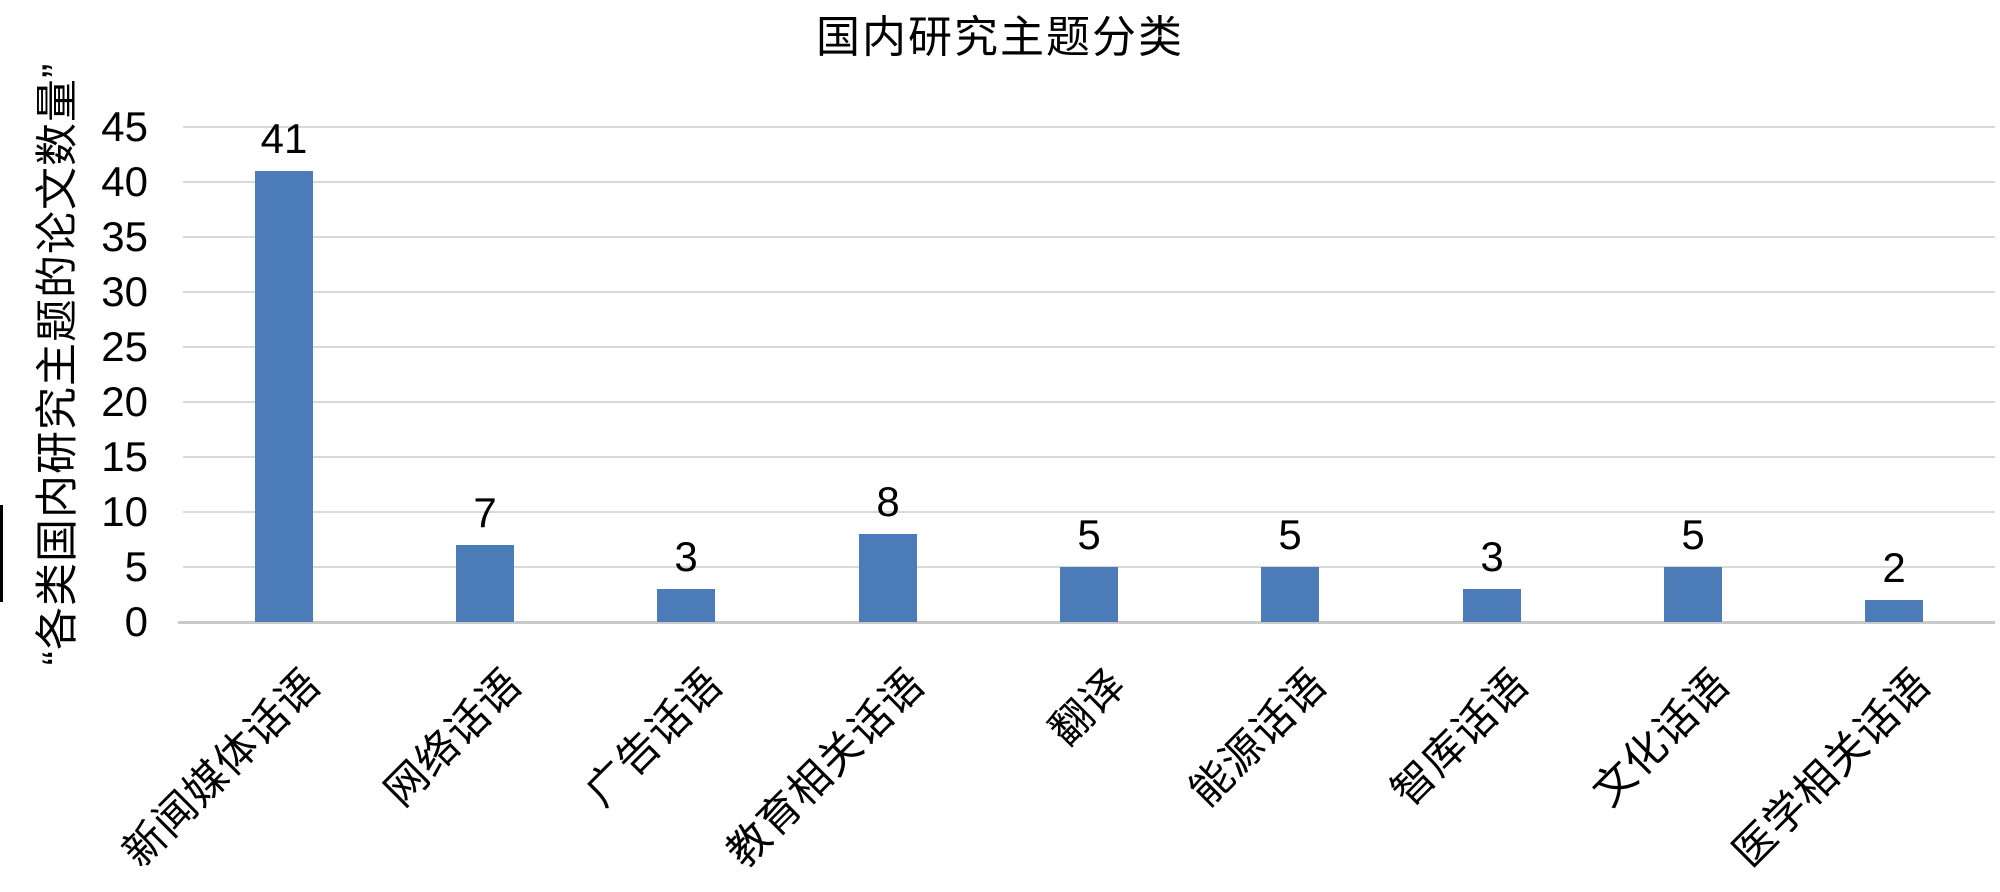  Describe the element at coordinates (124, 346) in the screenshot. I see `y-tick-label: 25` at that location.